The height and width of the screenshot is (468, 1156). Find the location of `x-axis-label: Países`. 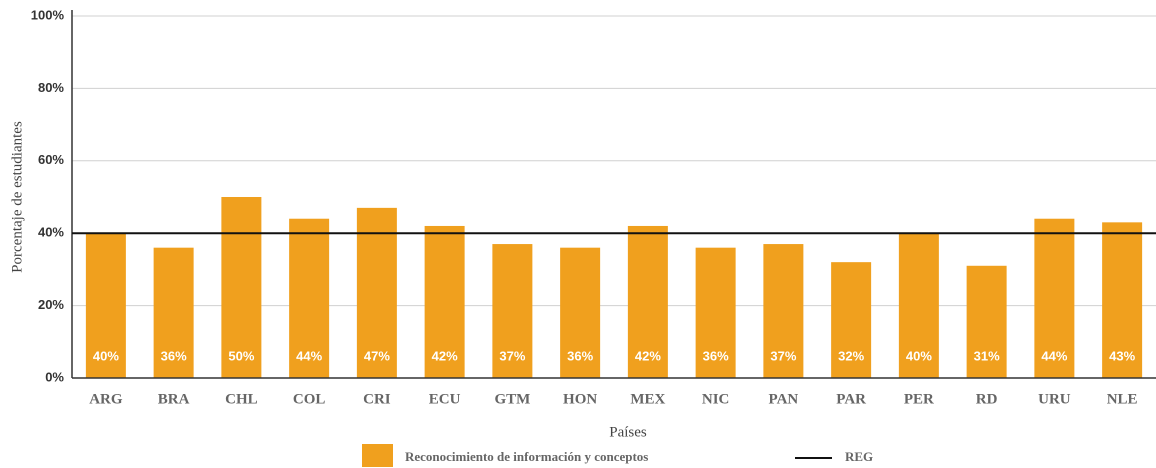

x-axis-label: Países is located at coordinates (628, 432).